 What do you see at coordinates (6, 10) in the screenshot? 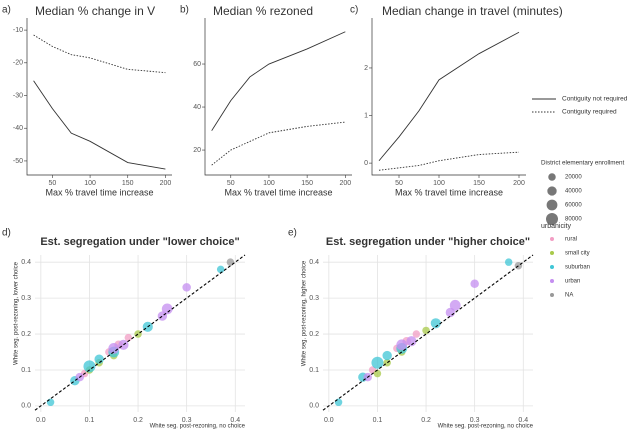
I see `panel-label: a)` at bounding box center [6, 10].